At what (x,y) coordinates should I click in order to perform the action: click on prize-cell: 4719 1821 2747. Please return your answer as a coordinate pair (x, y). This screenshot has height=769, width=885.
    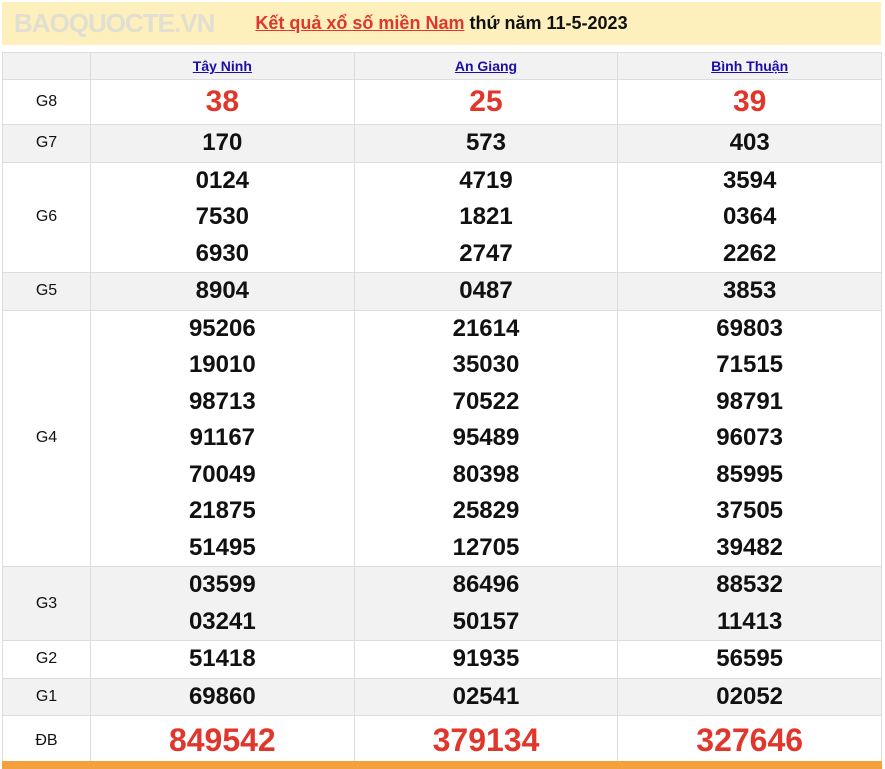
    Looking at the image, I should click on (486, 217).